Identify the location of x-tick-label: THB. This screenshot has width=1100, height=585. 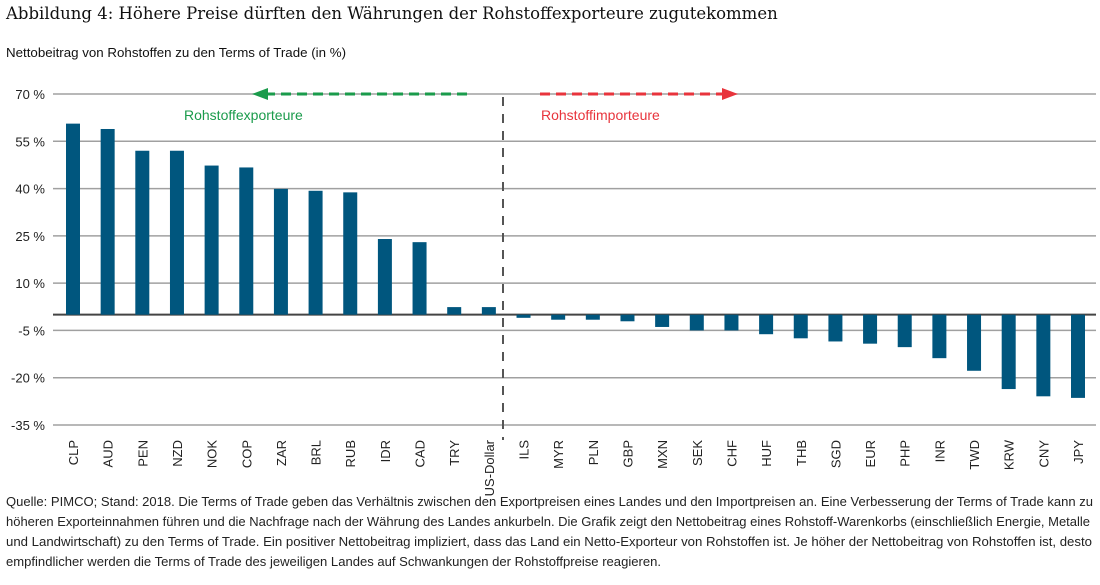
(801, 453).